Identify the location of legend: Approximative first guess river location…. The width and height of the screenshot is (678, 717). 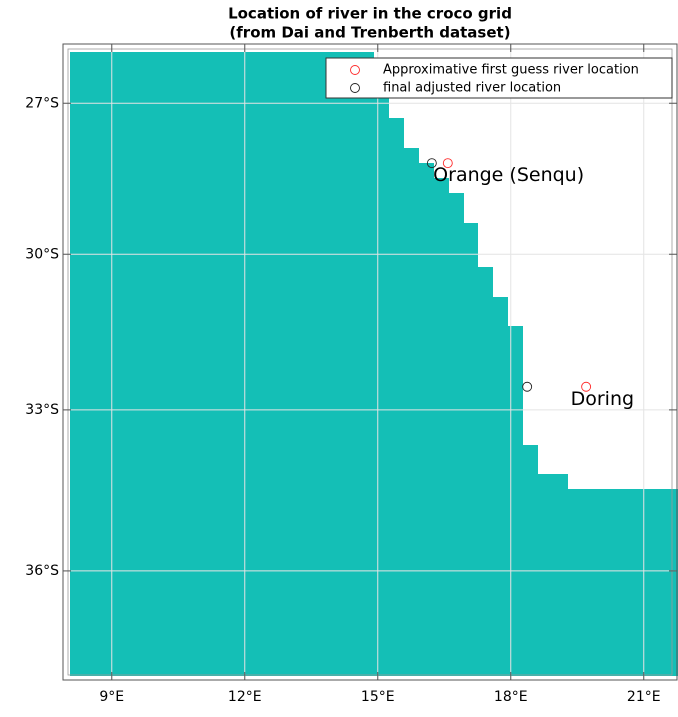
(499, 78).